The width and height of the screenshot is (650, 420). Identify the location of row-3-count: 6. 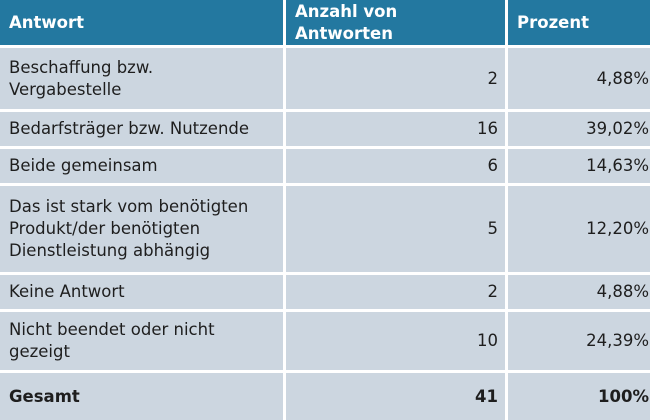
(395, 166).